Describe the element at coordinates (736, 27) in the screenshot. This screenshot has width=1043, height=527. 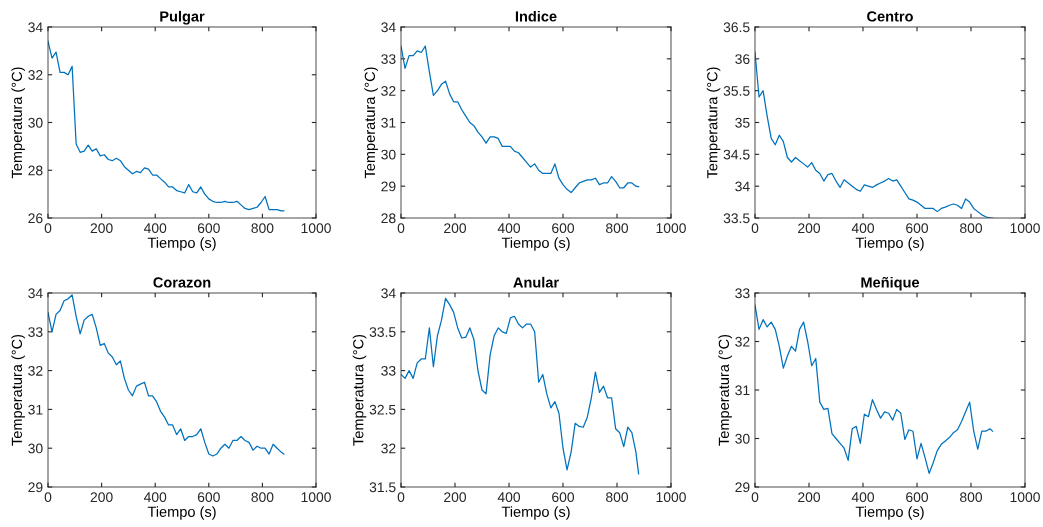
I see `y-tick-label: 36.5` at that location.